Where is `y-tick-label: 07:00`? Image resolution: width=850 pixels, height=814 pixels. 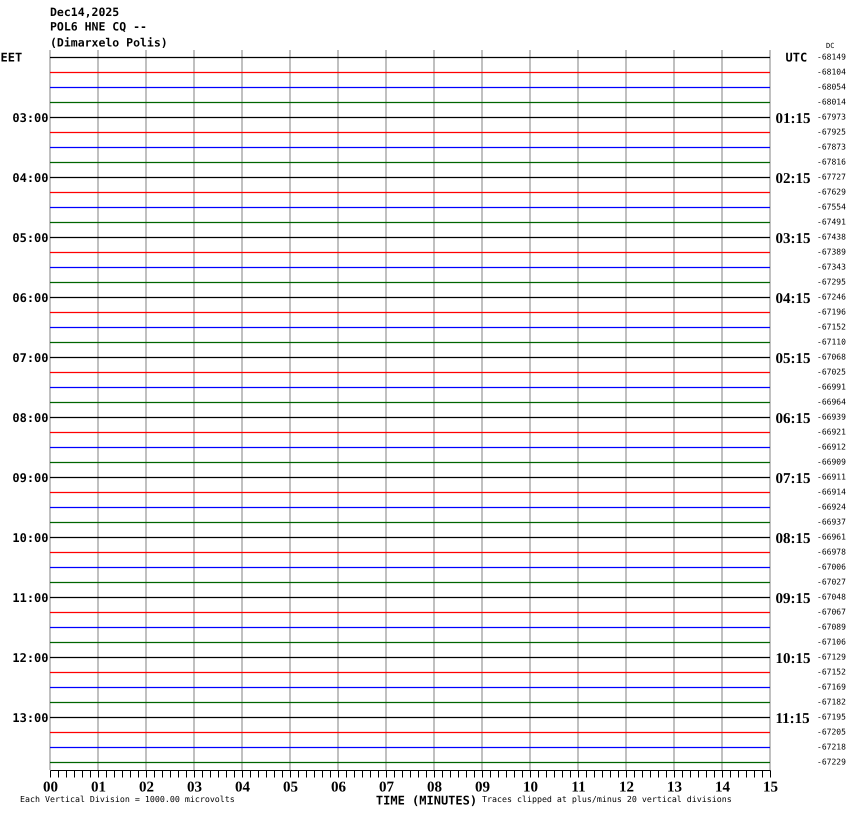 y-tick-label: 07:00 is located at coordinates (30, 358).